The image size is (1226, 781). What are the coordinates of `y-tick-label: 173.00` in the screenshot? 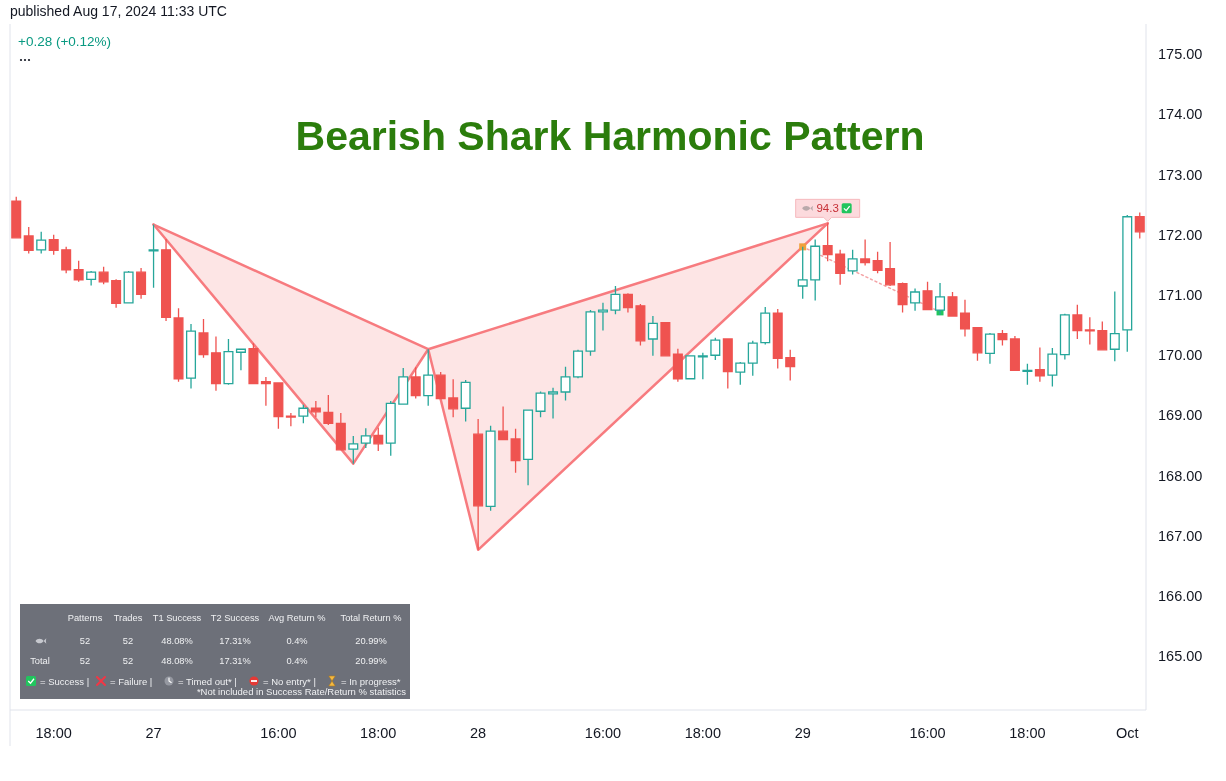 It's located at (1180, 174).